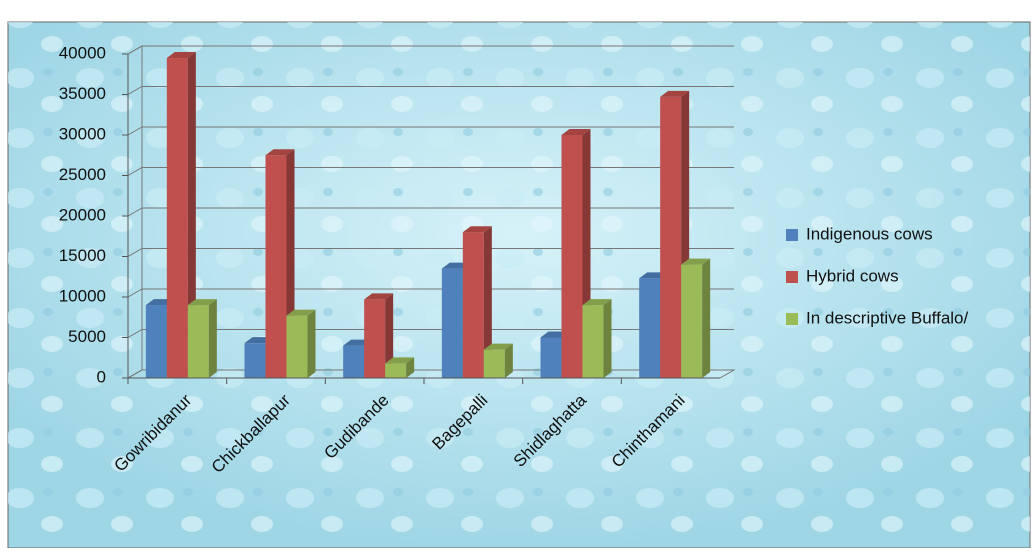 The image size is (1034, 553). I want to click on y-tick-label: 15000, so click(82, 255).